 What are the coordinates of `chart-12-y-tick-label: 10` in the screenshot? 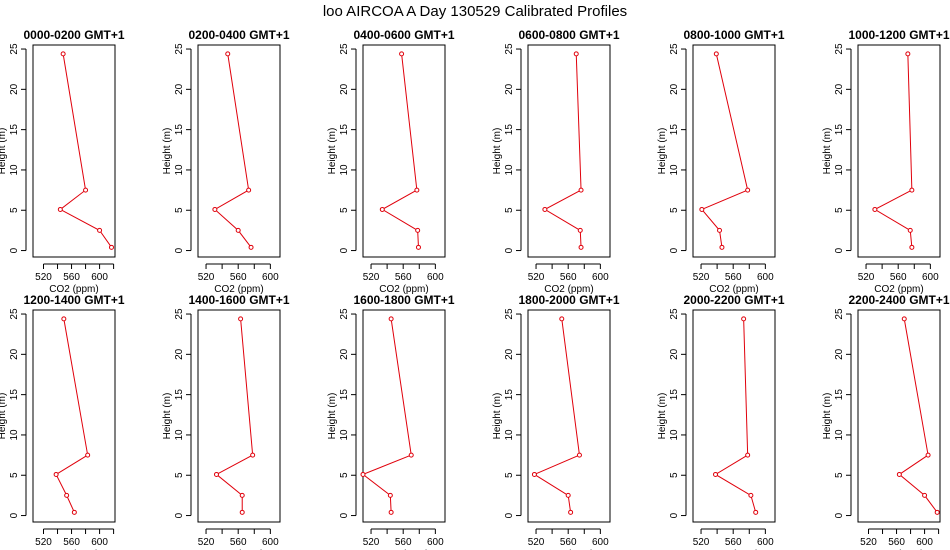 It's located at (839, 435).